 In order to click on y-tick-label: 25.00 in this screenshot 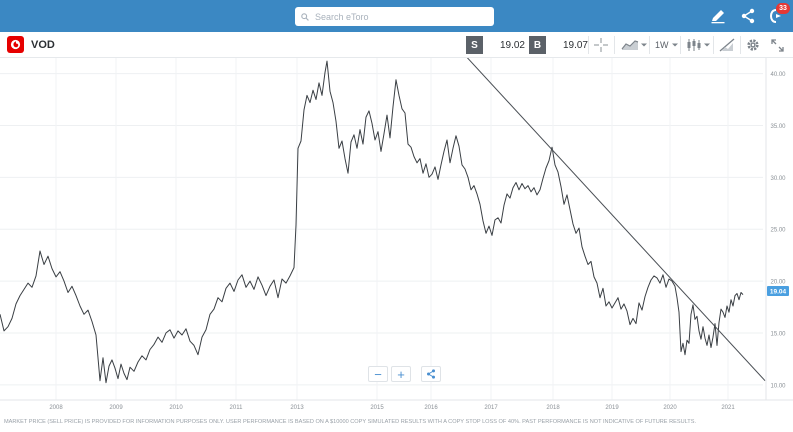, I will do `click(778, 231)`.